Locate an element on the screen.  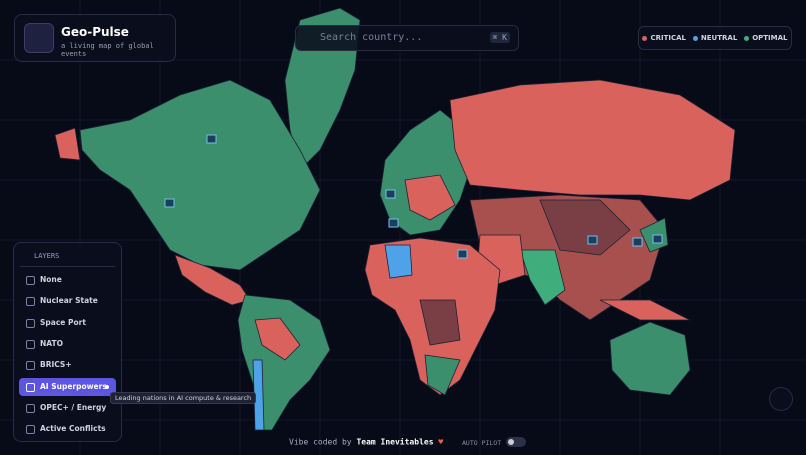
legend-label: CRITICAL is located at coordinates (668, 38).